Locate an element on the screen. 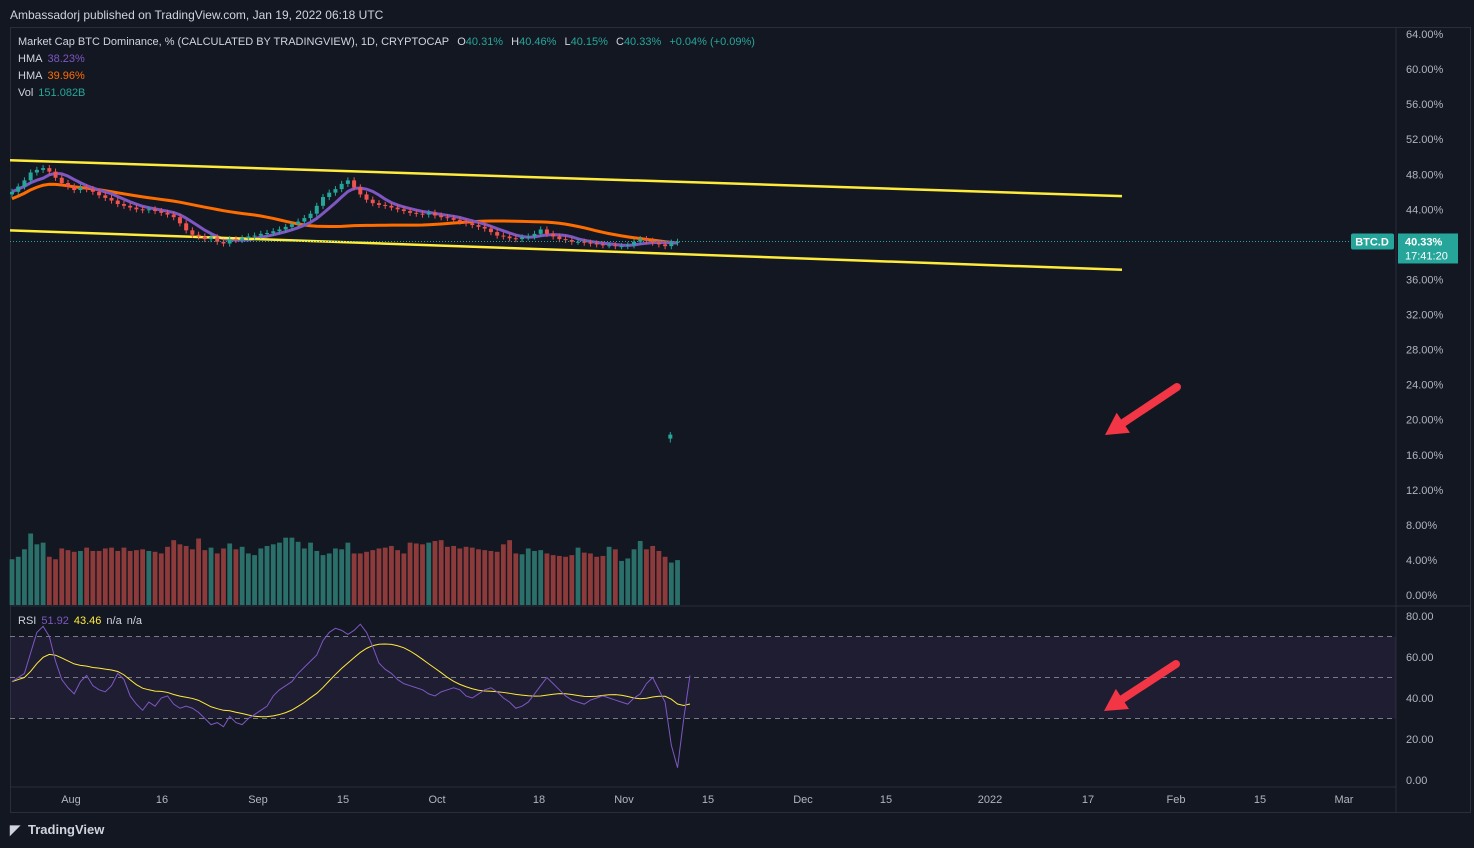 Image resolution: width=1474 pixels, height=848 pixels. tradingview-logo: ◤ TradingView is located at coordinates (57, 829).